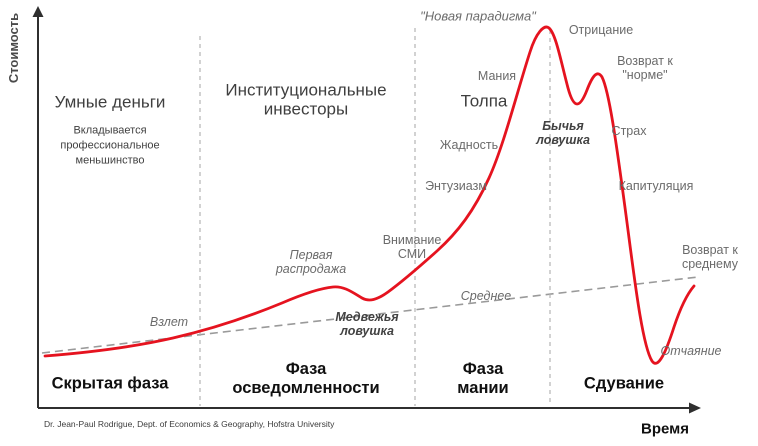 The image size is (758, 446). What do you see at coordinates (412, 246) in the screenshot?
I see `annotation-media-attention: Внимание СМИ` at bounding box center [412, 246].